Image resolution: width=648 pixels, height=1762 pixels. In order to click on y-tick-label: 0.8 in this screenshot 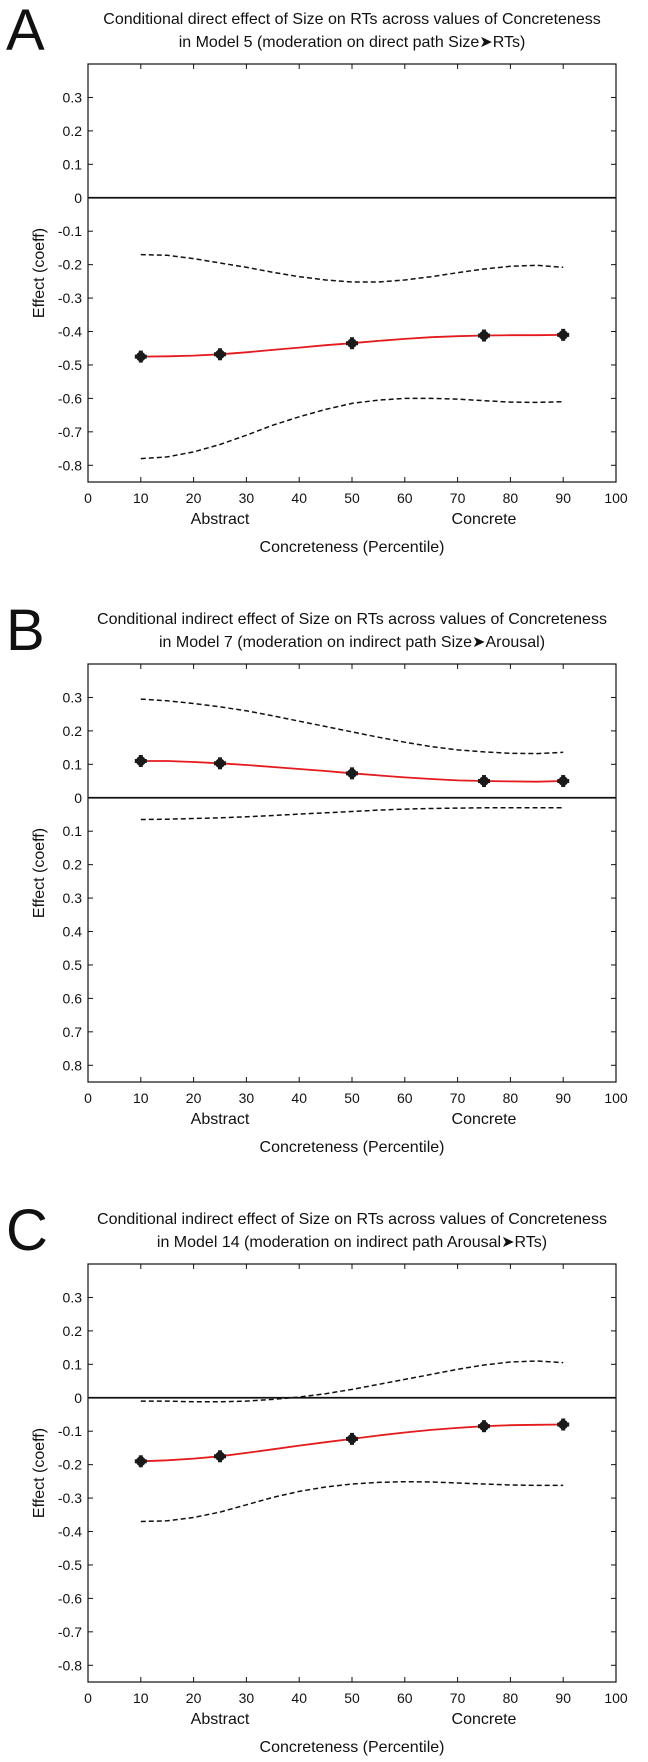, I will do `click(73, 1065)`.